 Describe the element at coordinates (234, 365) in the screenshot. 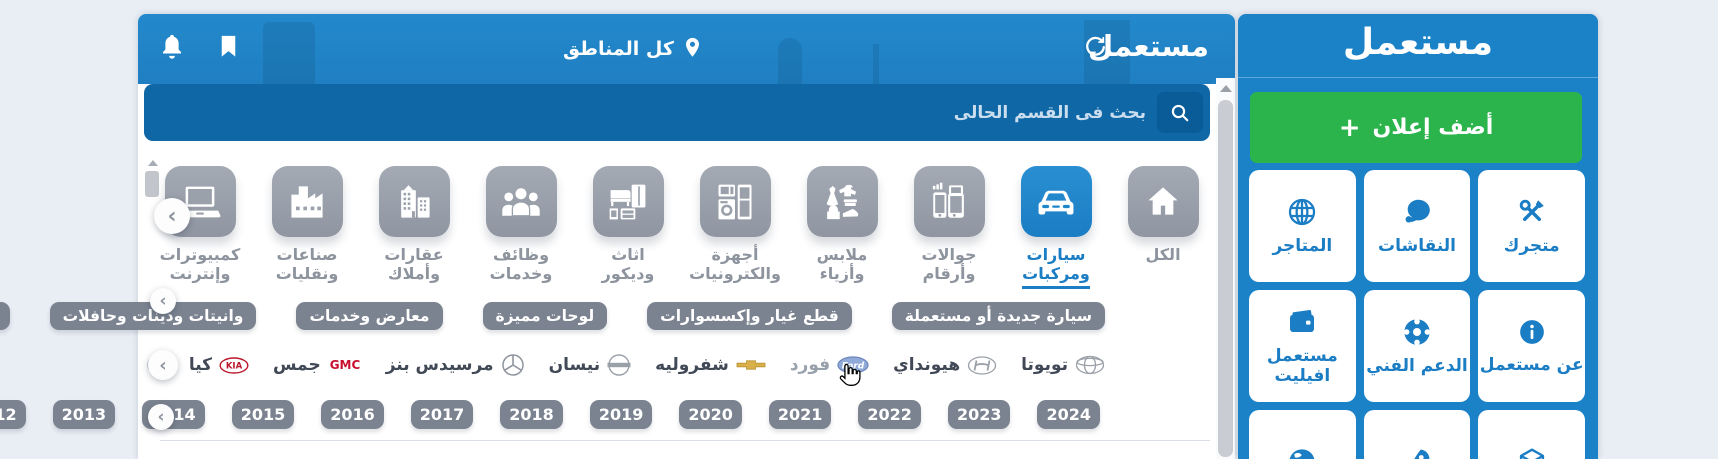

I see `kia-logo: KIA` at that location.